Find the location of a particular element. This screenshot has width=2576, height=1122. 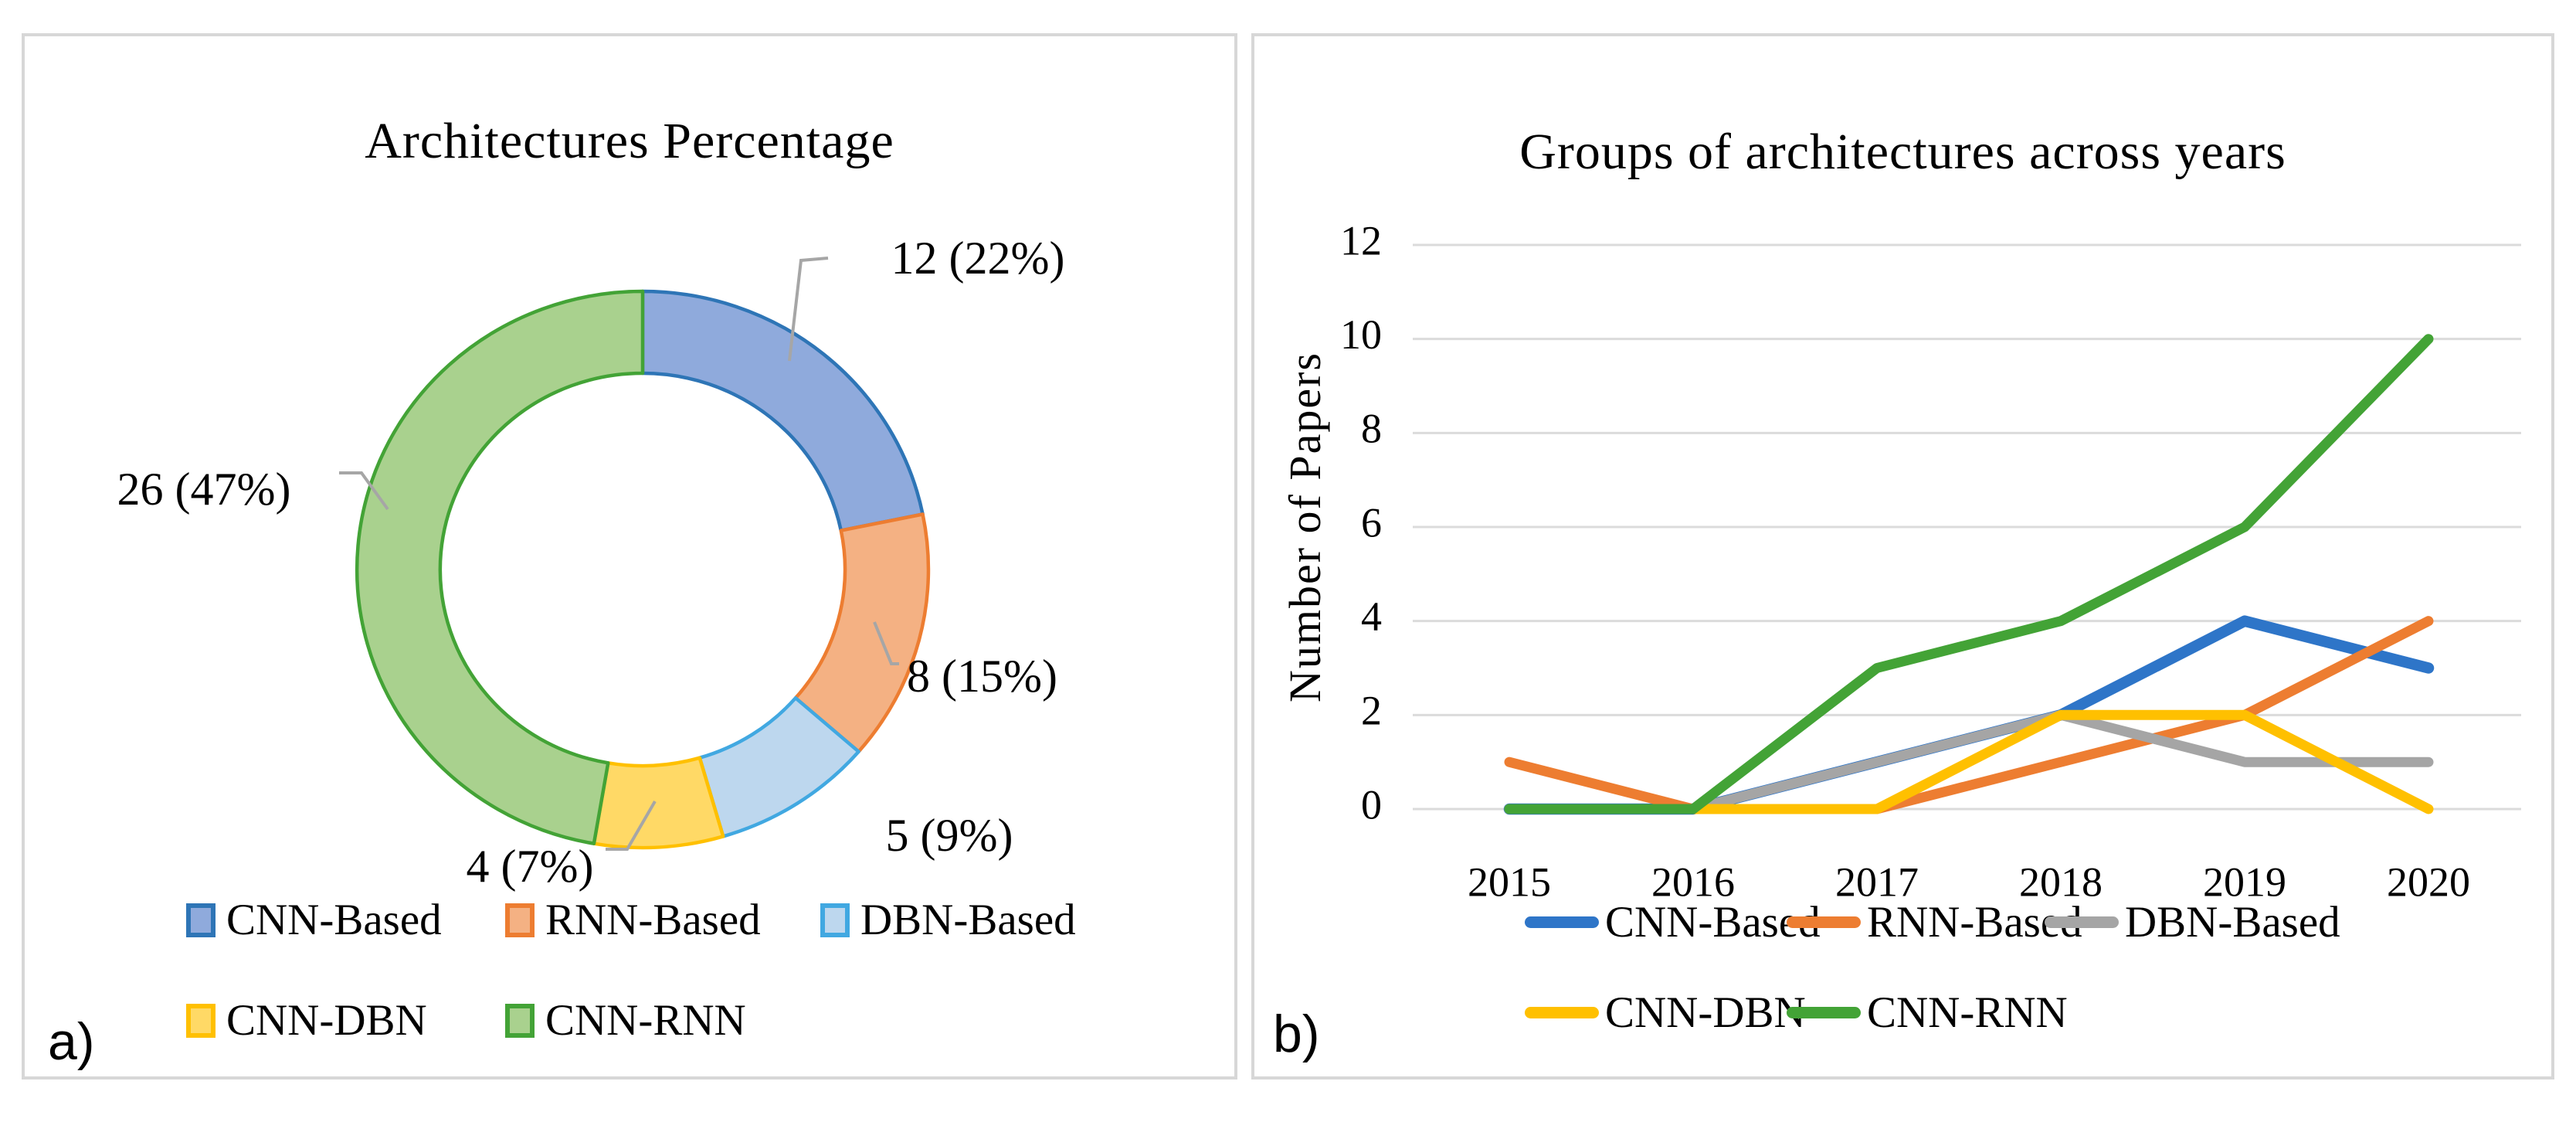

leader-line-CNN-Based is located at coordinates (808, 309).